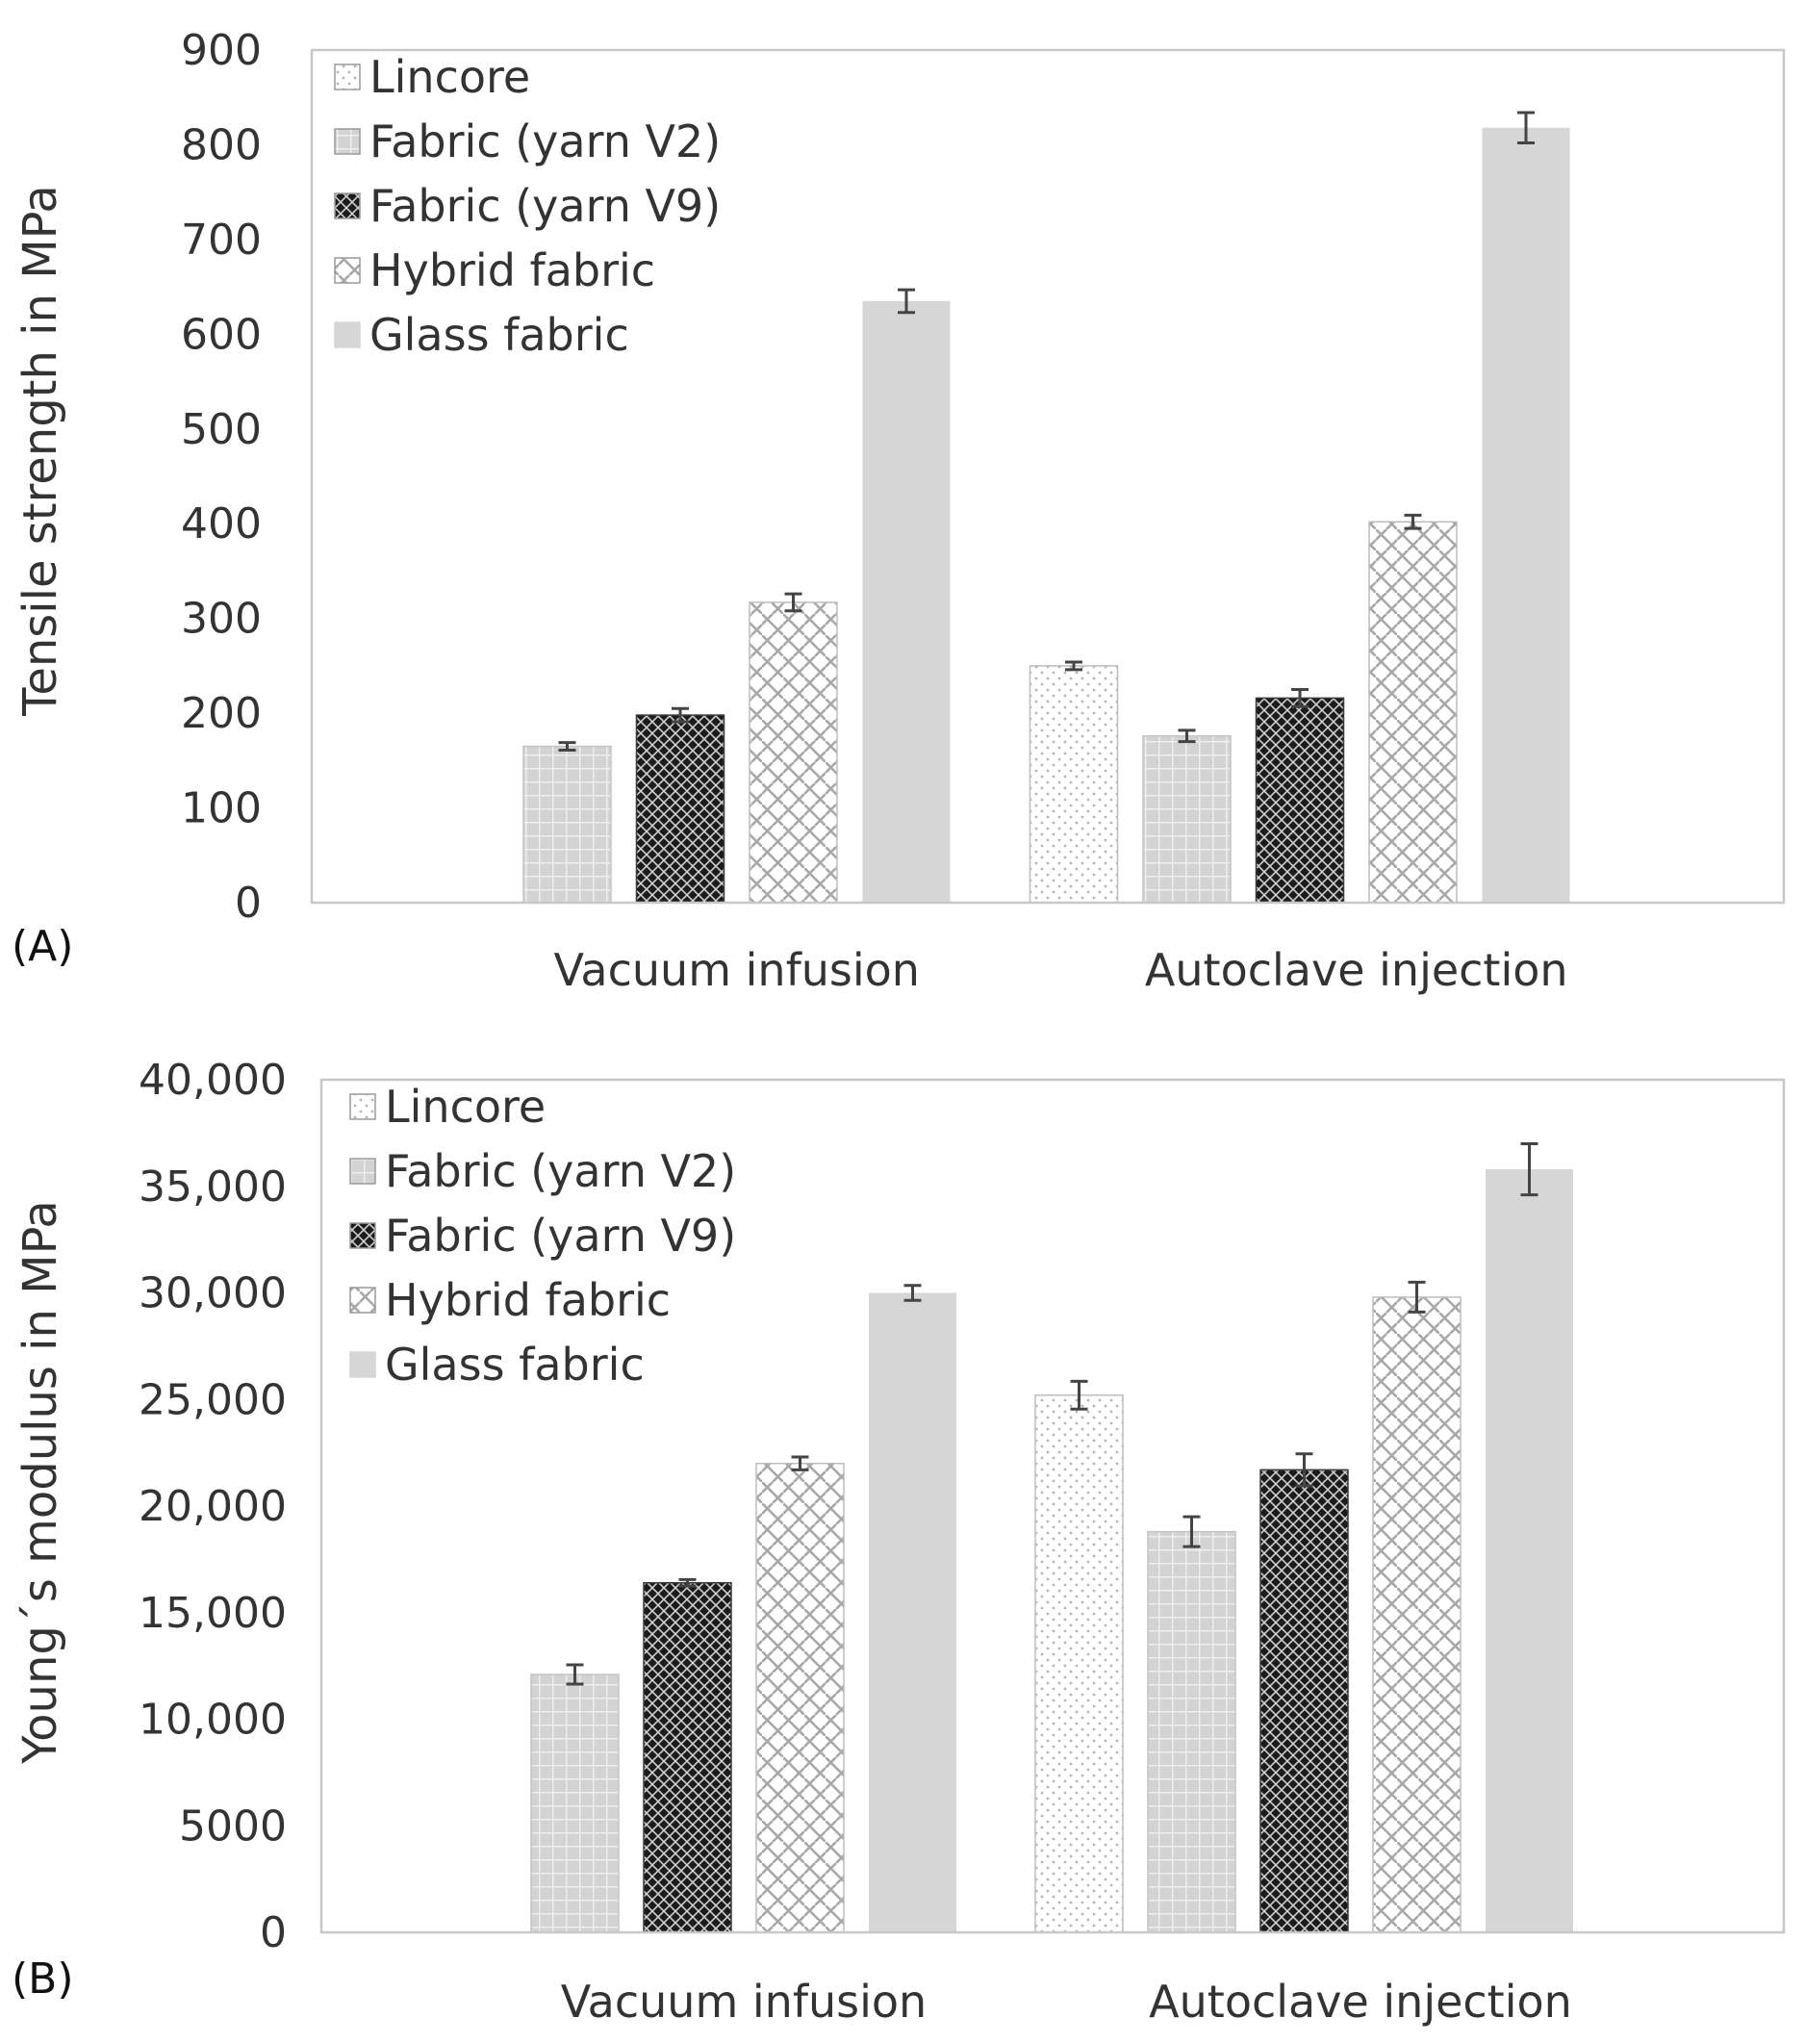 Image resolution: width=1805 pixels, height=2044 pixels. I want to click on y-tick-label: 40,000, so click(213, 1081).